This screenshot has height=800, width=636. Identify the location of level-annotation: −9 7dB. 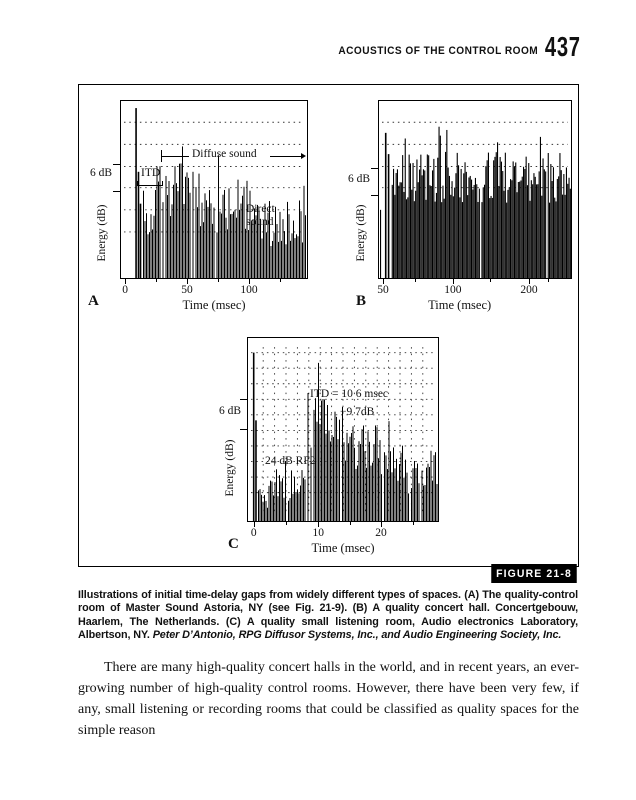
(357, 412).